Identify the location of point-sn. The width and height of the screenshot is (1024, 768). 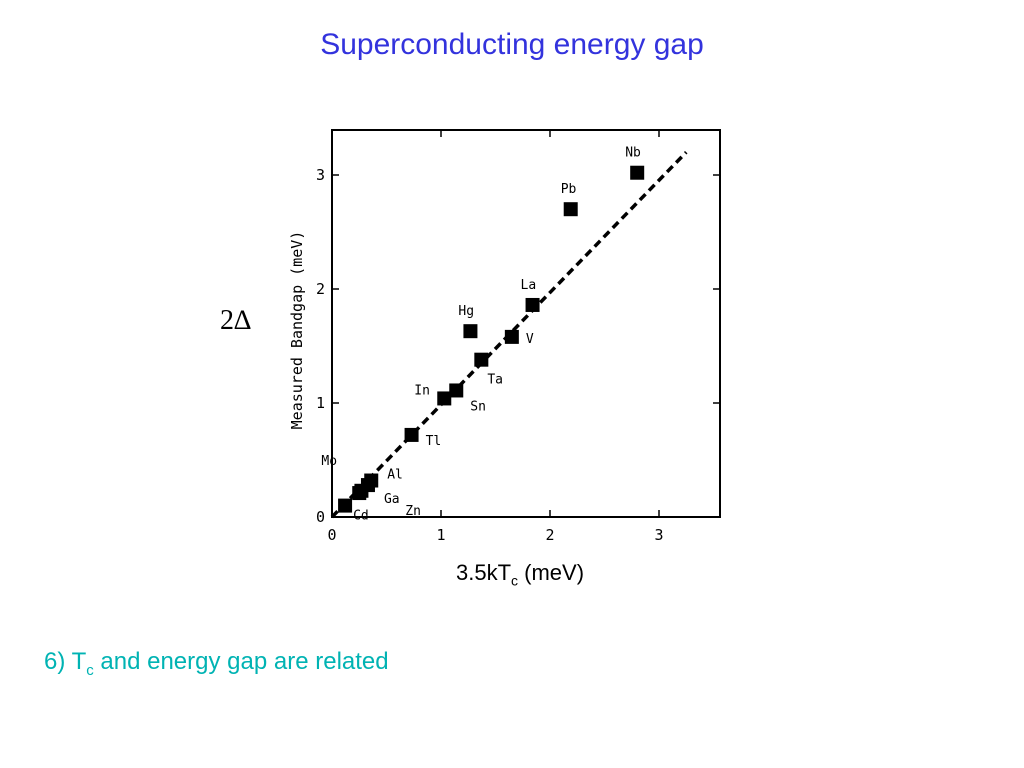
(456, 390).